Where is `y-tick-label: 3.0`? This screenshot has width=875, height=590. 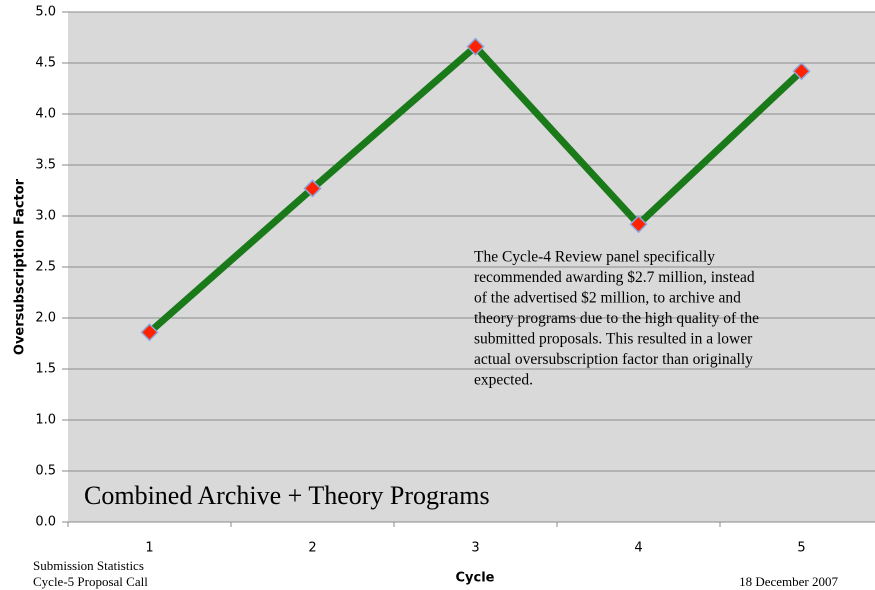
y-tick-label: 3.0 is located at coordinates (45, 216).